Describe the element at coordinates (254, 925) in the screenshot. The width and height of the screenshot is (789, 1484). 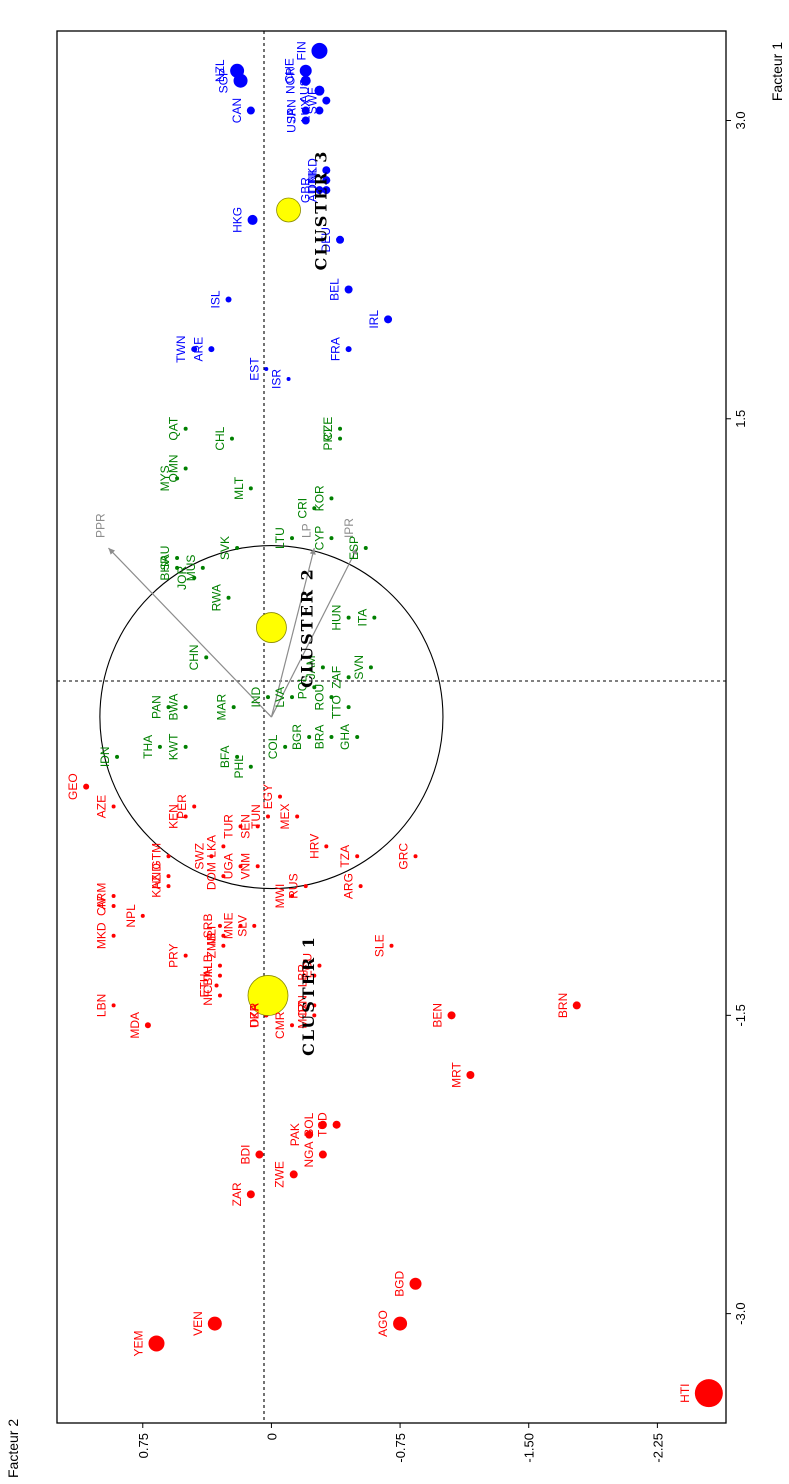
I see `point-slv` at that location.